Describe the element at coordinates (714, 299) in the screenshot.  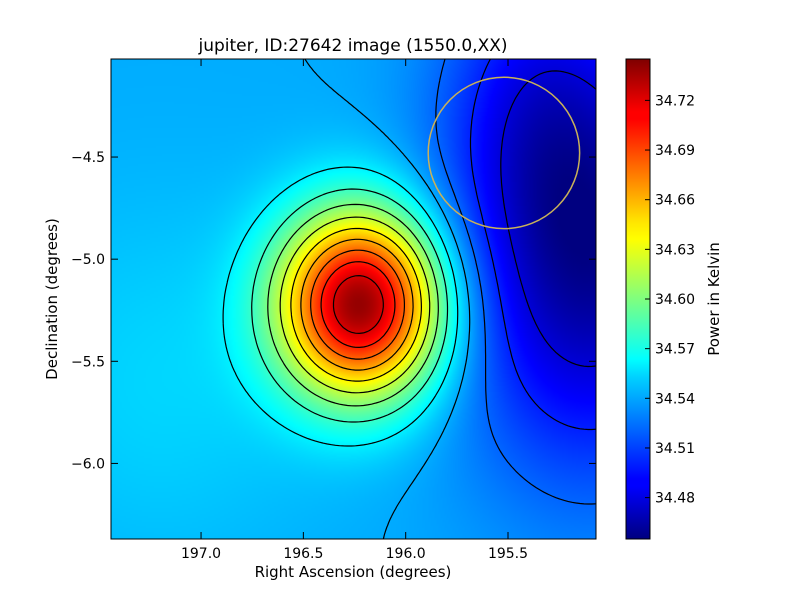
I see `colorbar-label: Power in Kelvin` at that location.